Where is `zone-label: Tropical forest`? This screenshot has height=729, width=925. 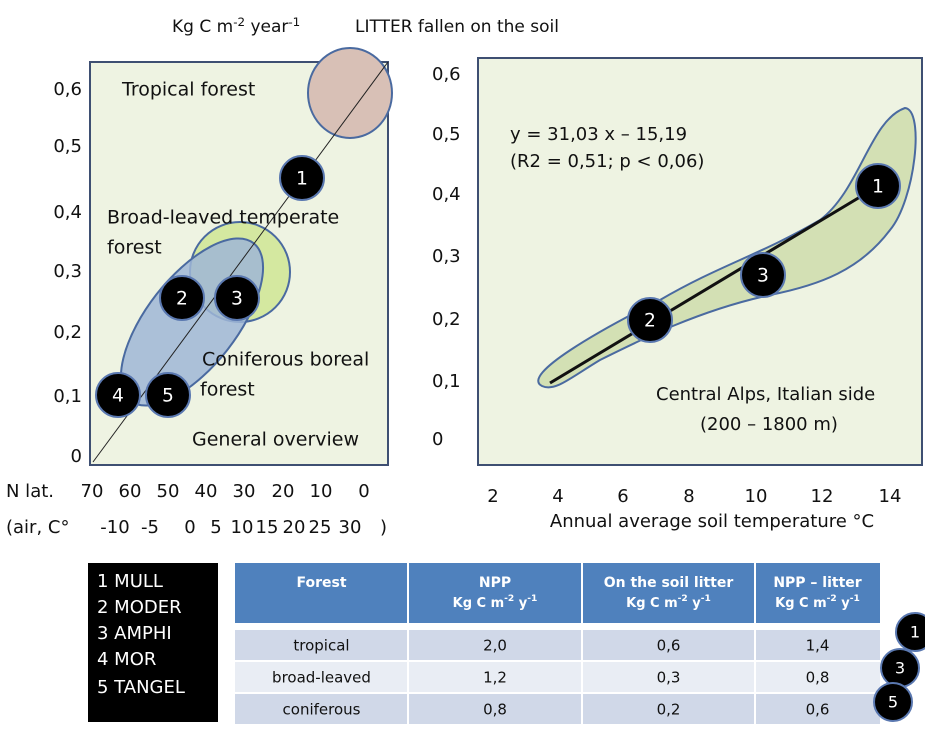
zone-label: Tropical forest is located at coordinates (188, 90).